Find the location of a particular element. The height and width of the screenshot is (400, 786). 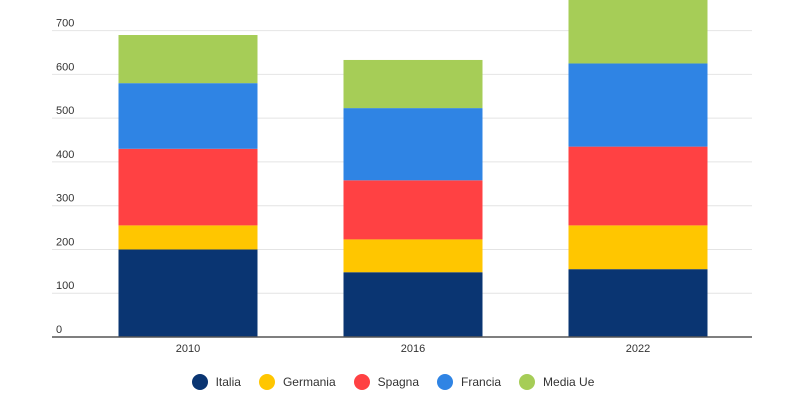

legend-item-germania: Germania is located at coordinates (297, 382).